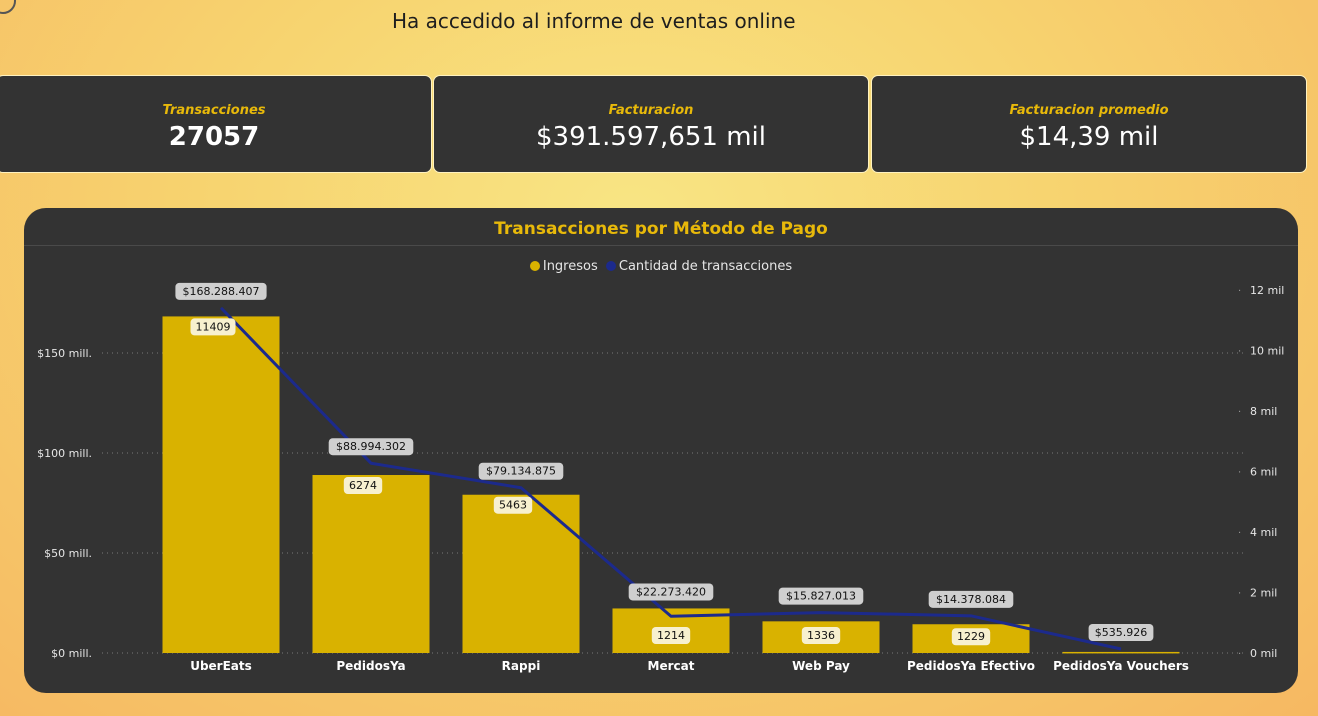 Image resolution: width=1318 pixels, height=716 pixels. I want to click on kpi-label: Facturacion, so click(651, 110).